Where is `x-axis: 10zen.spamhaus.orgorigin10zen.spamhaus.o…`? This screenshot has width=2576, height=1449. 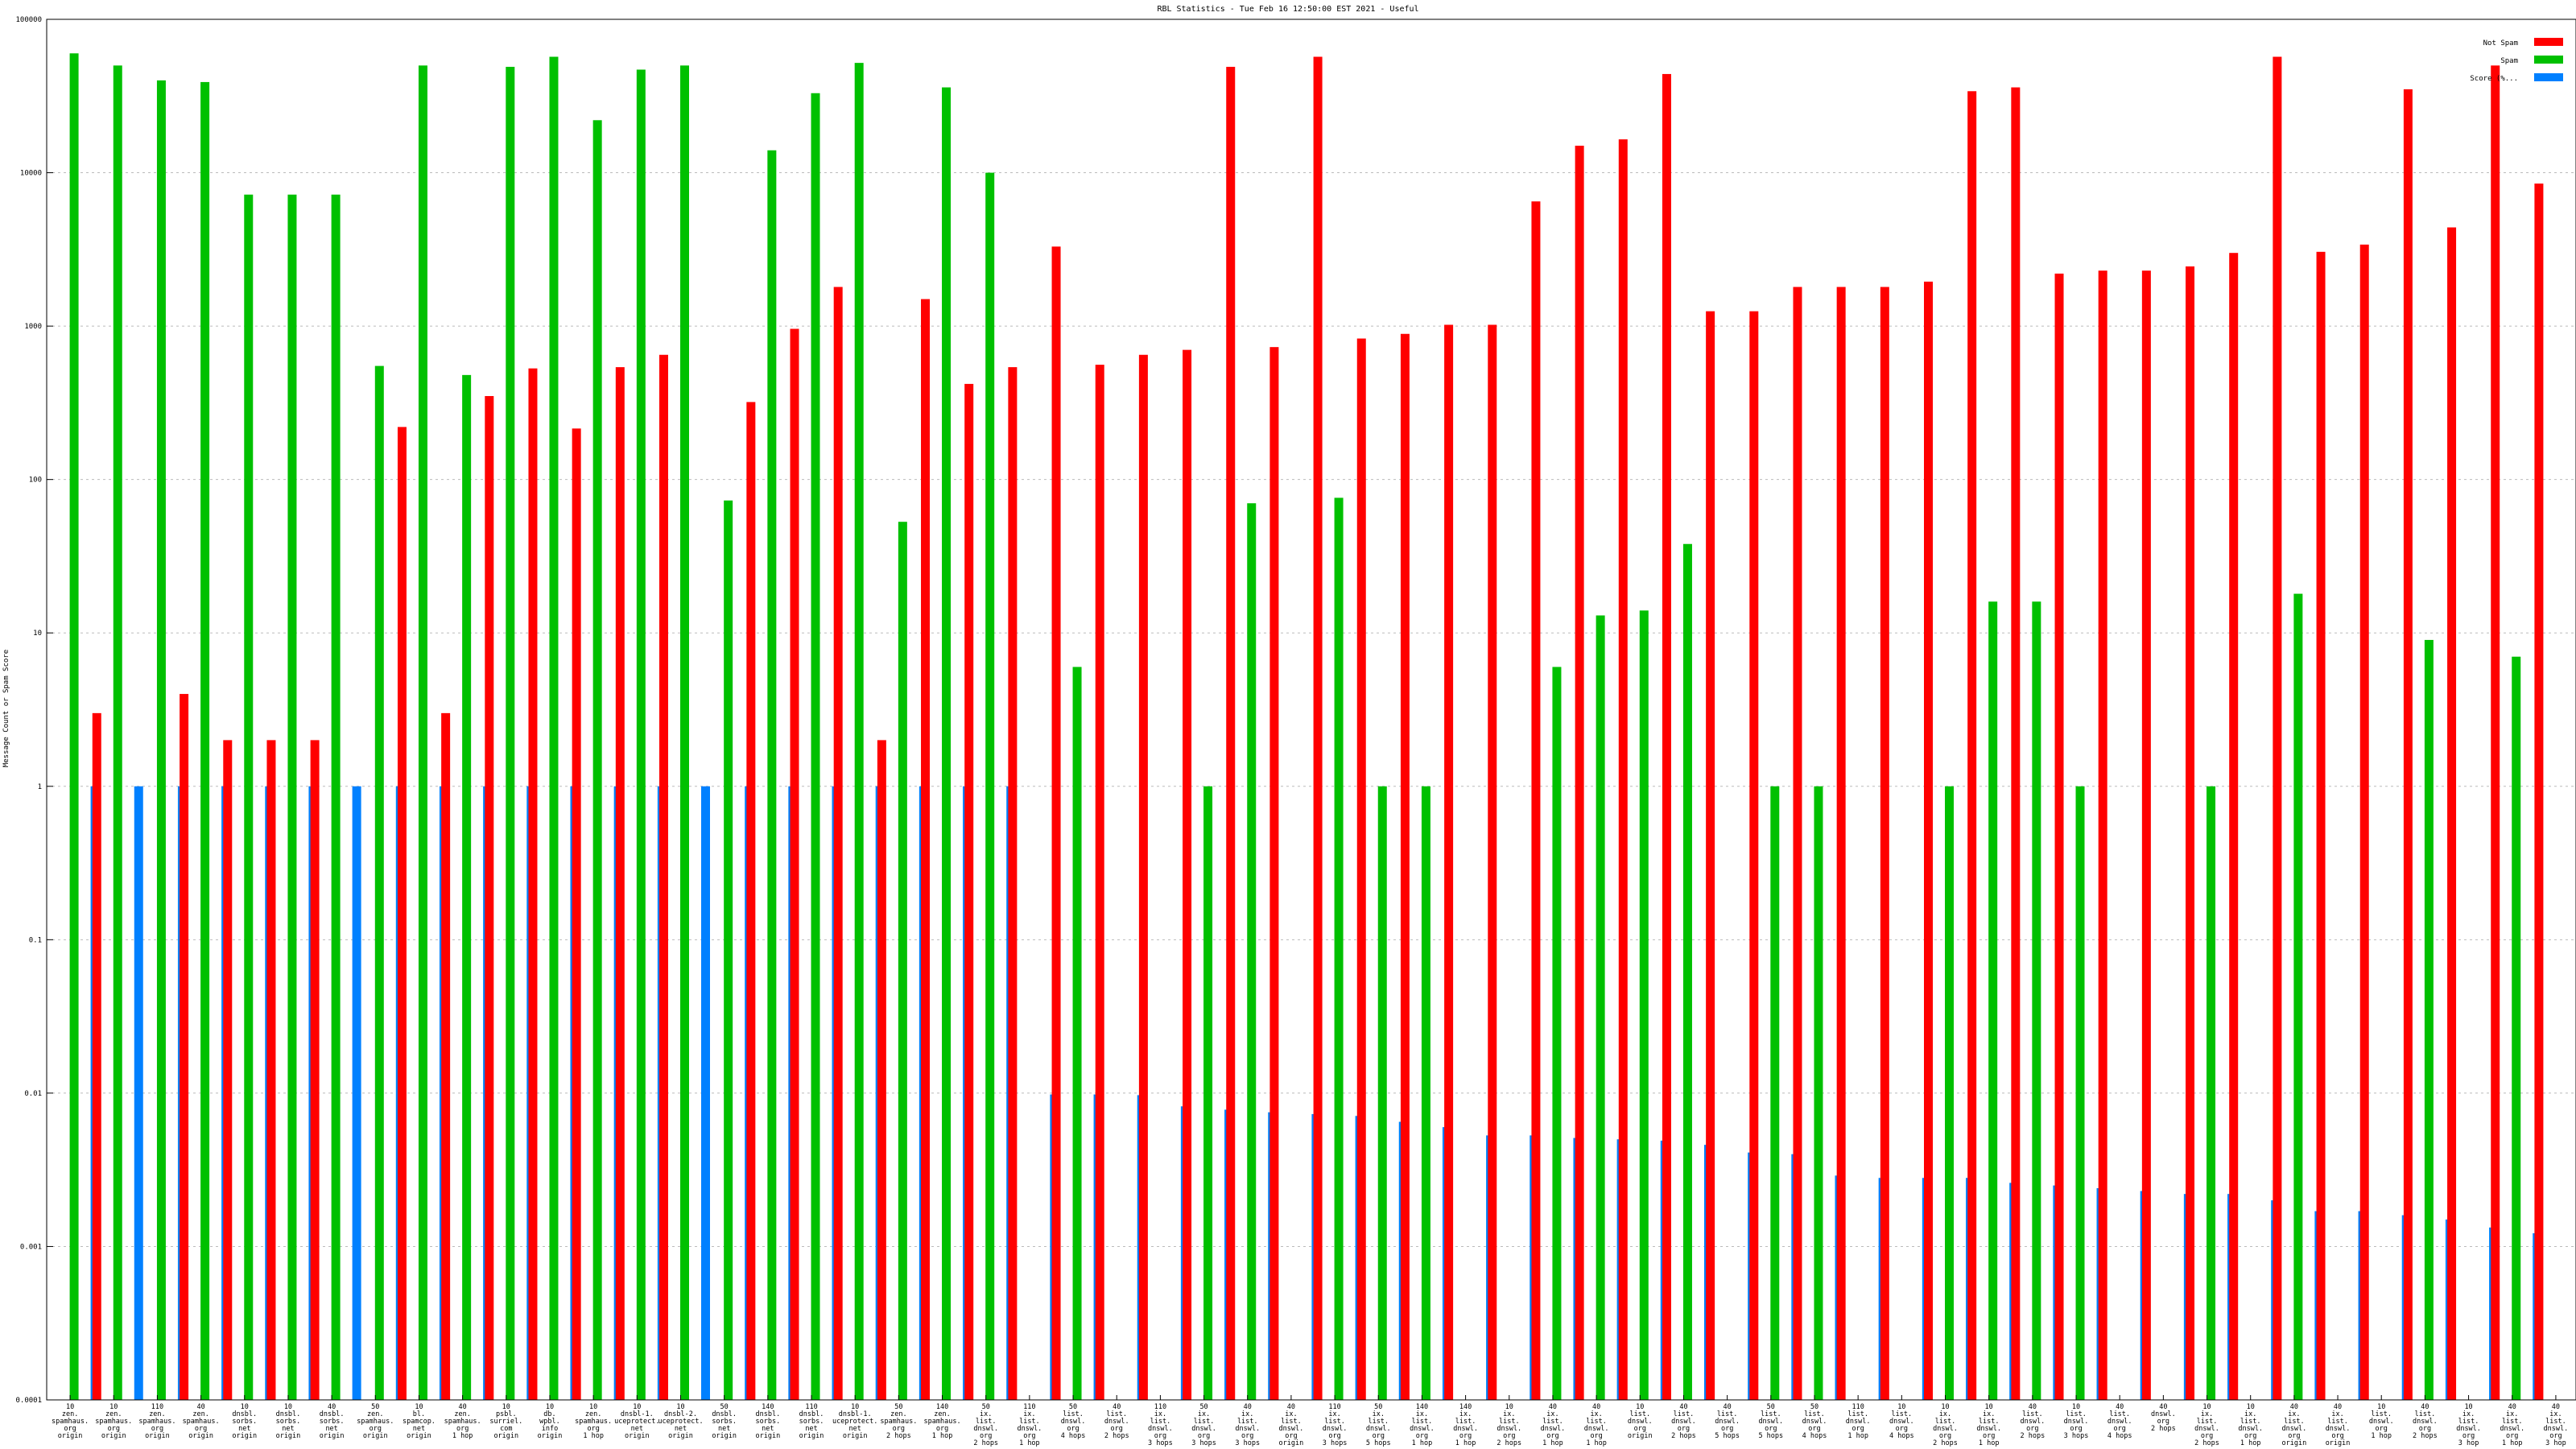
x-axis: 10zen.spamhaus.orgorigin10zen.spamhaus.o… is located at coordinates (1310, 1421).